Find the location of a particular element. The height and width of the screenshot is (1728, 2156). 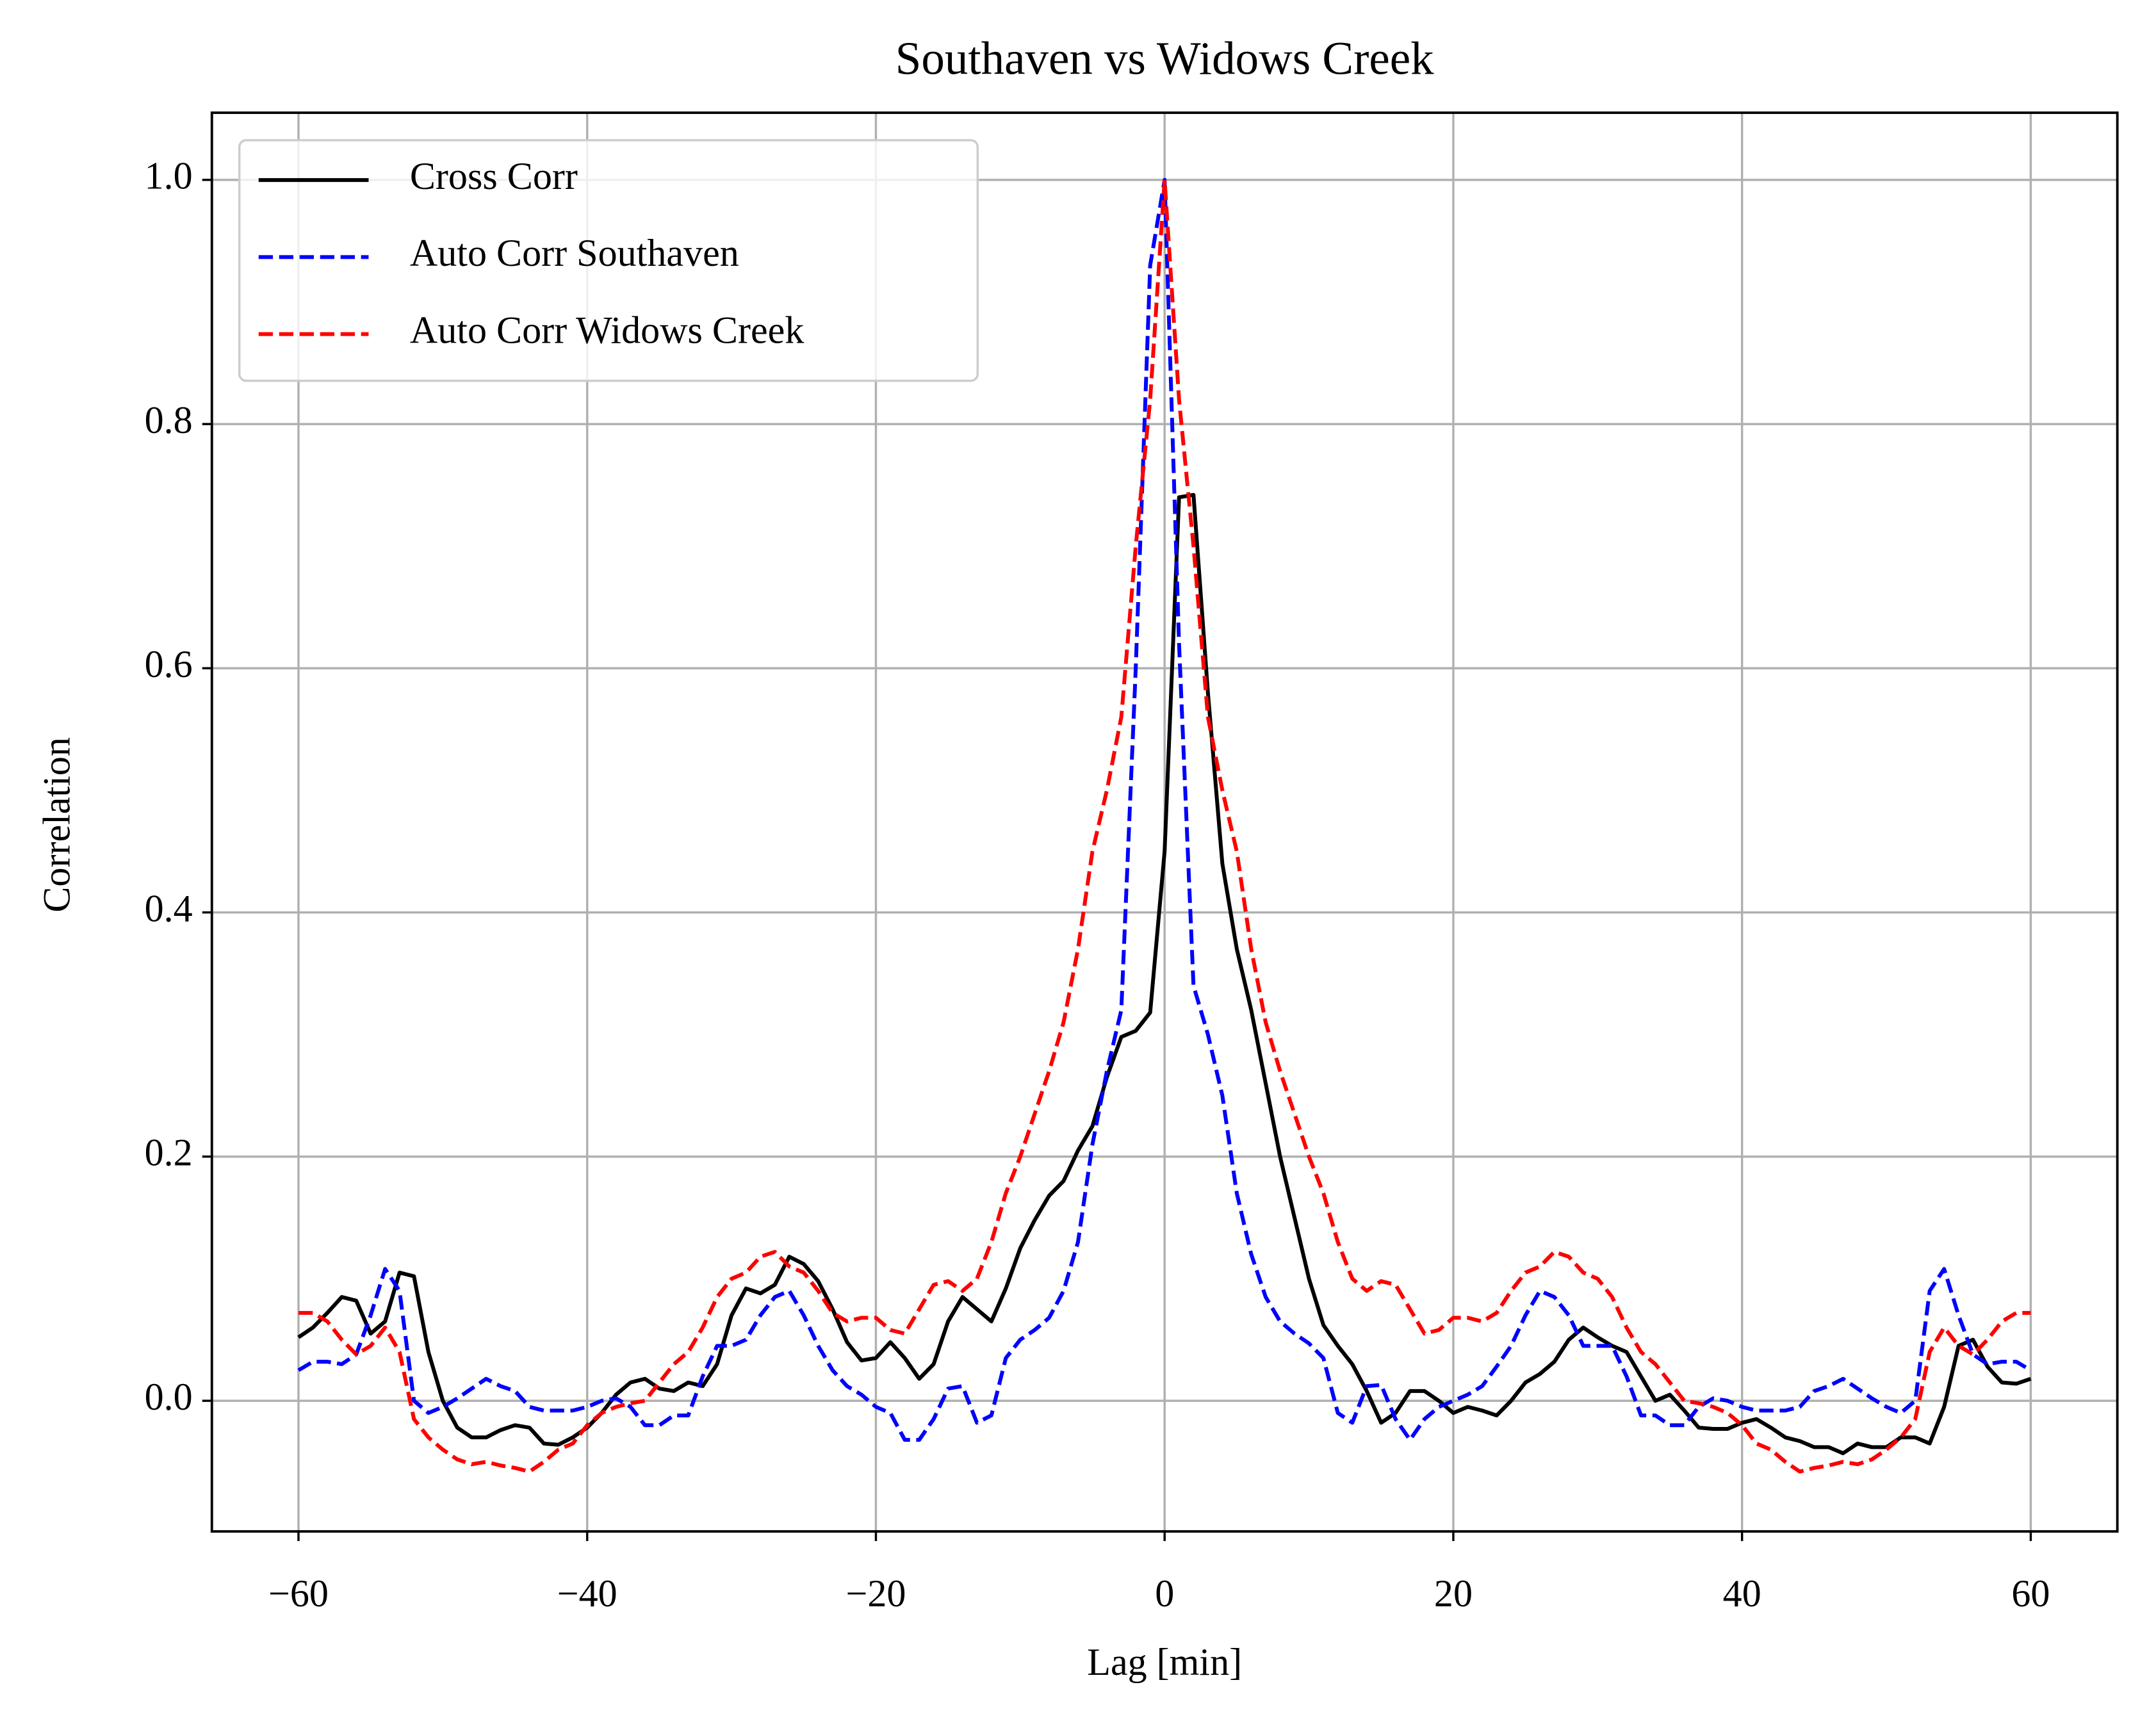

legend-label: Cross Corr is located at coordinates (494, 175).